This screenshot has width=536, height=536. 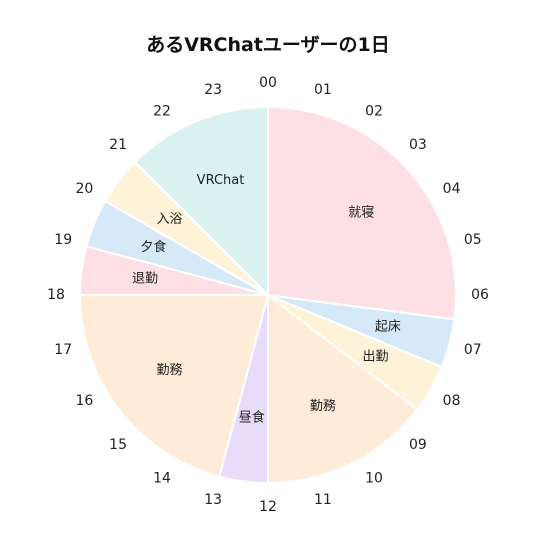 What do you see at coordinates (374, 479) in the screenshot?
I see `hour-label: 10` at bounding box center [374, 479].